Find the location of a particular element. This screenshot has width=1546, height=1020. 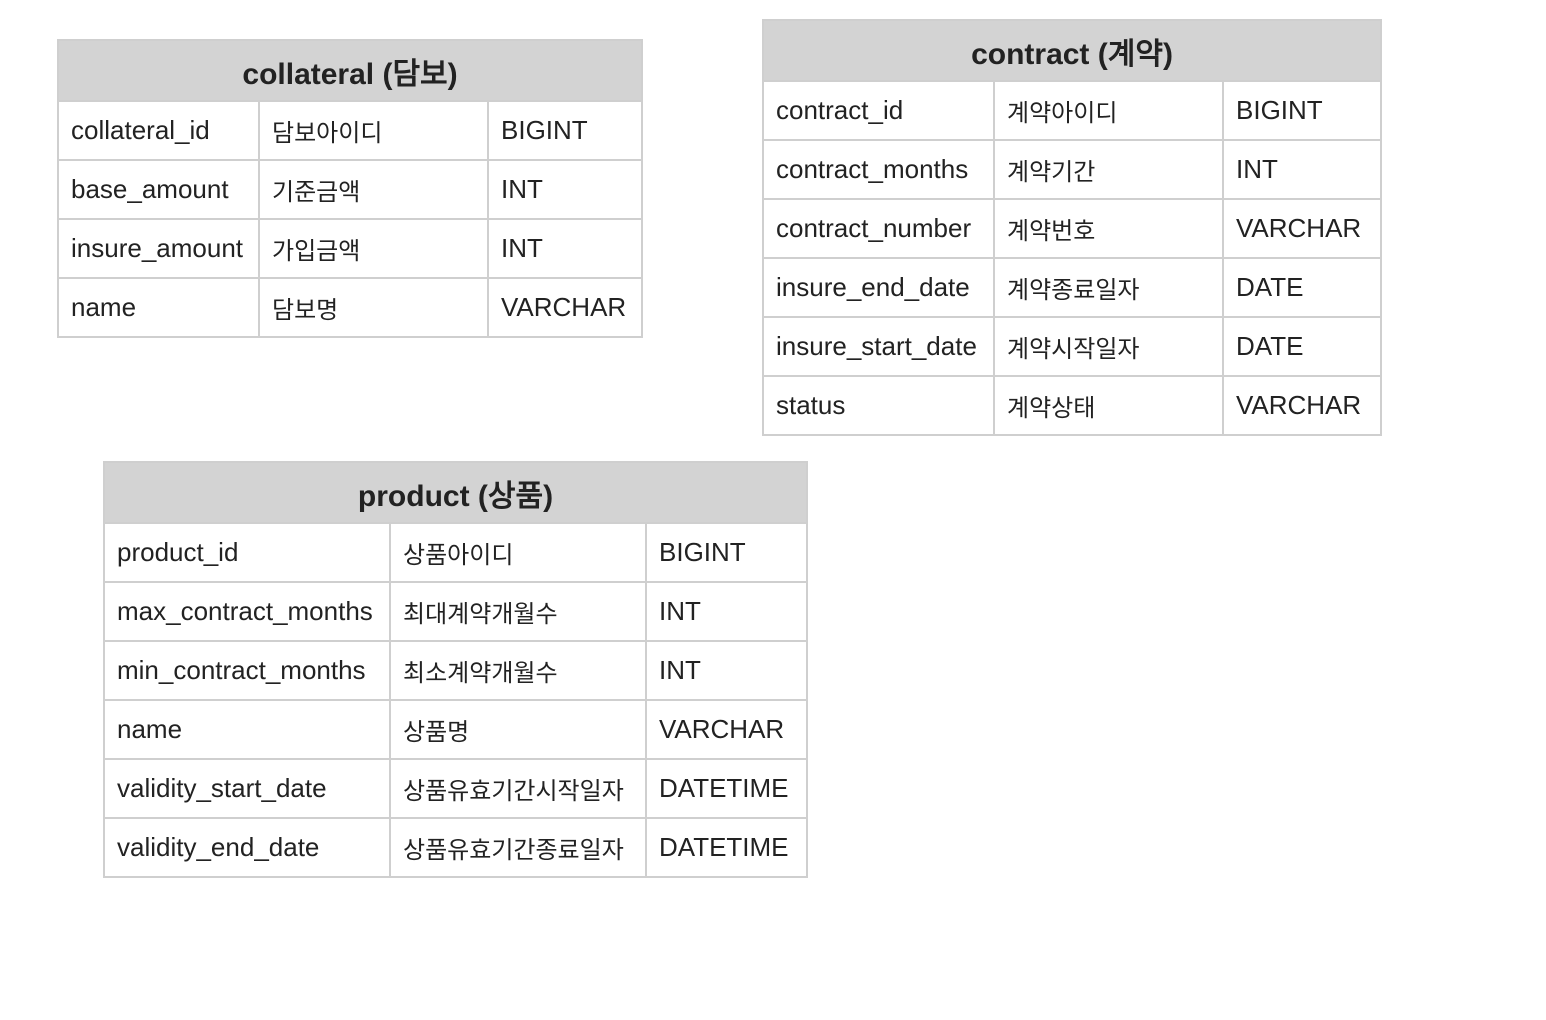

table-row: collateral_id 담보아이디 BIGINT is located at coordinates (350, 130).